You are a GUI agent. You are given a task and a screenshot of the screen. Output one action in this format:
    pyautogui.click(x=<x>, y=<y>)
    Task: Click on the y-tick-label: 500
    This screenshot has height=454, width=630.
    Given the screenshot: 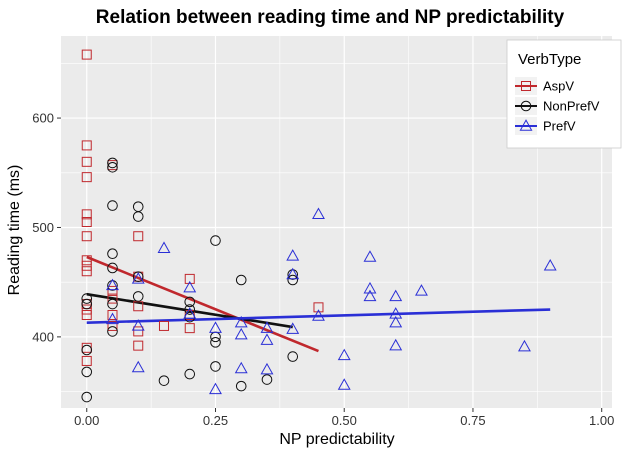 What is the action you would take?
    pyautogui.click(x=43, y=227)
    